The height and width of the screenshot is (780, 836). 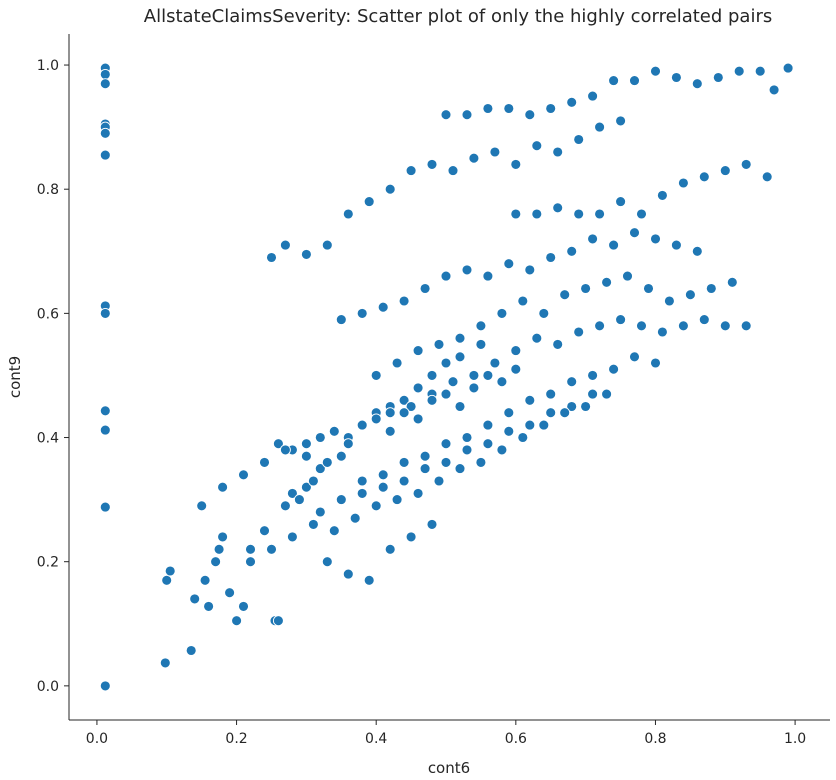 I want to click on y-tick-label: 0.4, so click(x=48, y=439).